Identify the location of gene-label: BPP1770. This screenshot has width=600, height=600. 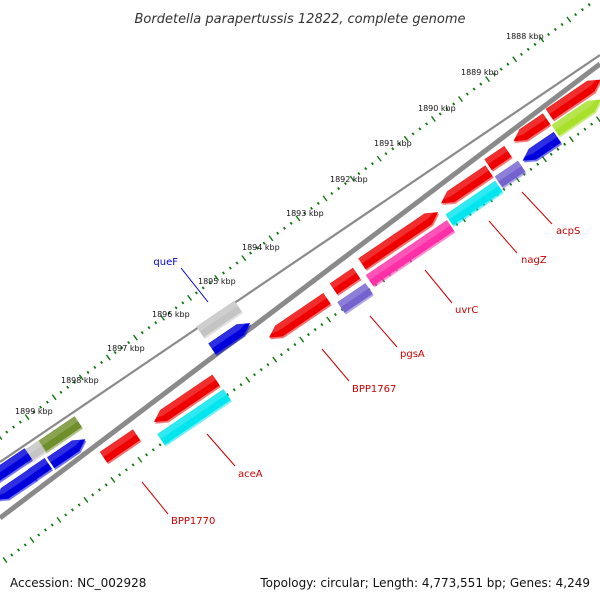
(193, 521).